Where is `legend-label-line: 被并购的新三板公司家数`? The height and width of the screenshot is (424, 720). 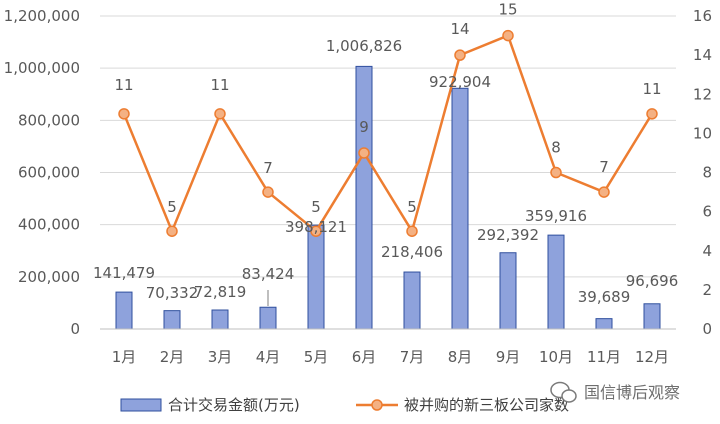 legend-label-line: 被并购的新三板公司家数 is located at coordinates (486, 405).